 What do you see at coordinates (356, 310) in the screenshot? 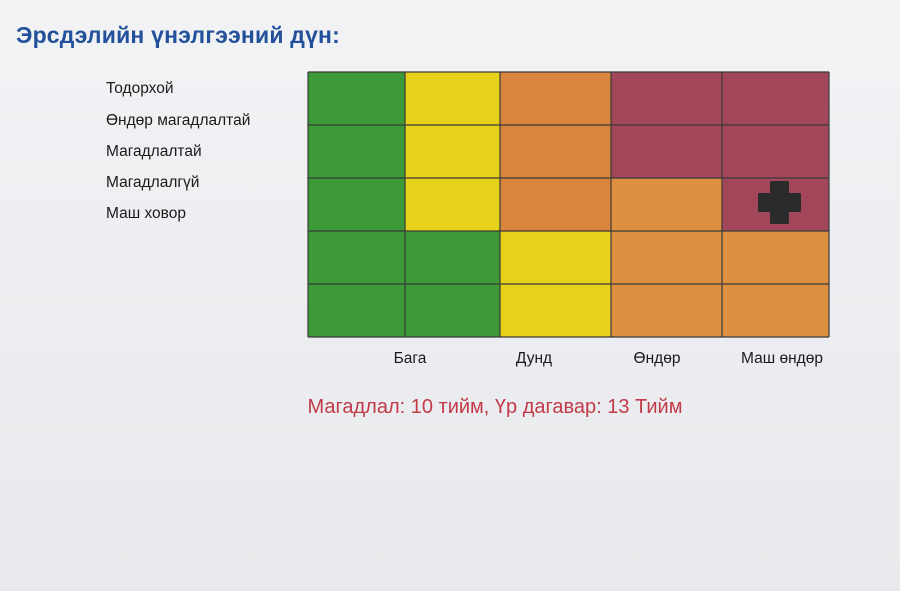
I see `heatmap-cell-r4-c0` at bounding box center [356, 310].